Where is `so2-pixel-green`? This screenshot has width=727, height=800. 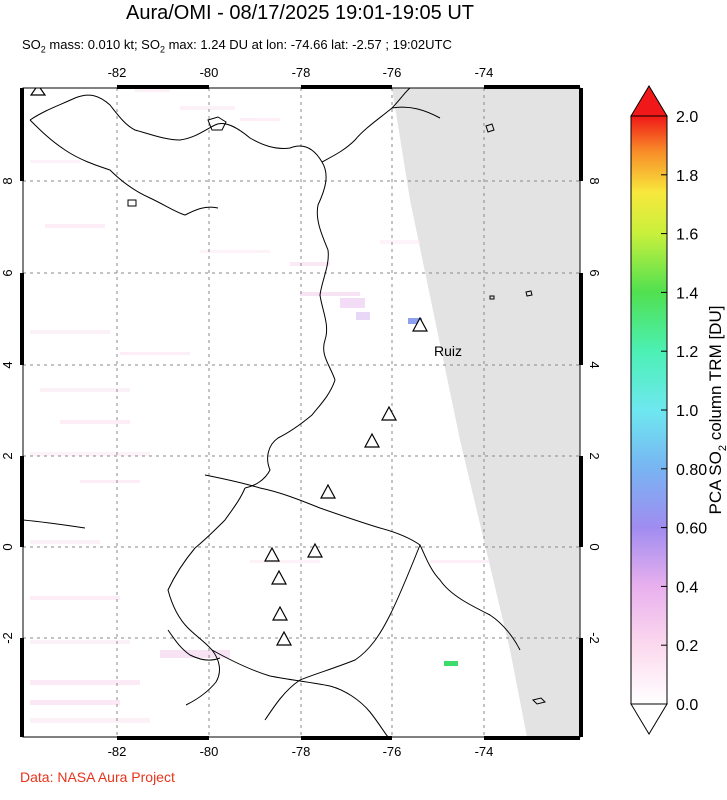 so2-pixel-green is located at coordinates (451, 663).